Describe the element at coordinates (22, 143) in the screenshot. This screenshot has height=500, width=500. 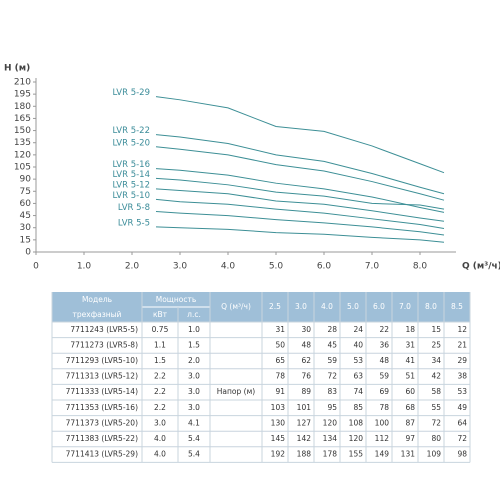
I see `y-tick-label: 135` at that location.